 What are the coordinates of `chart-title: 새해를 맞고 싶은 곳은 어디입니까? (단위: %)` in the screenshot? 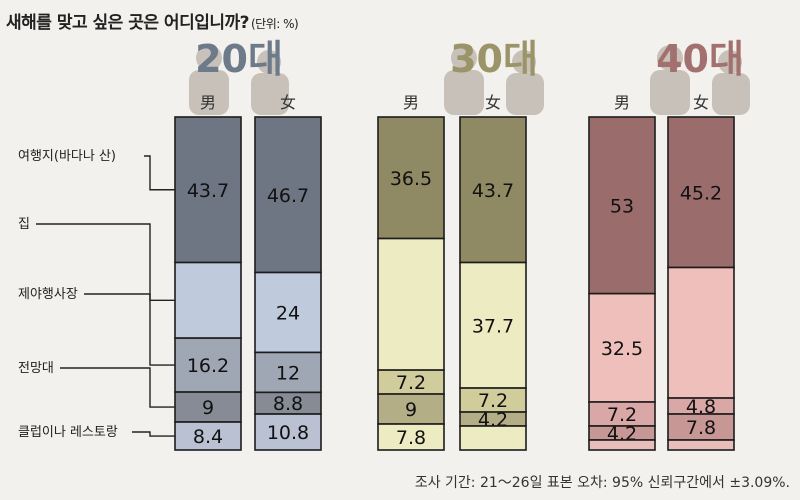 It's located at (152, 20).